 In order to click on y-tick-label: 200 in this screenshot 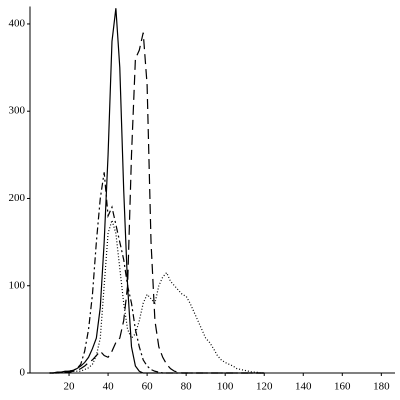, I will do `click(17, 198)`.